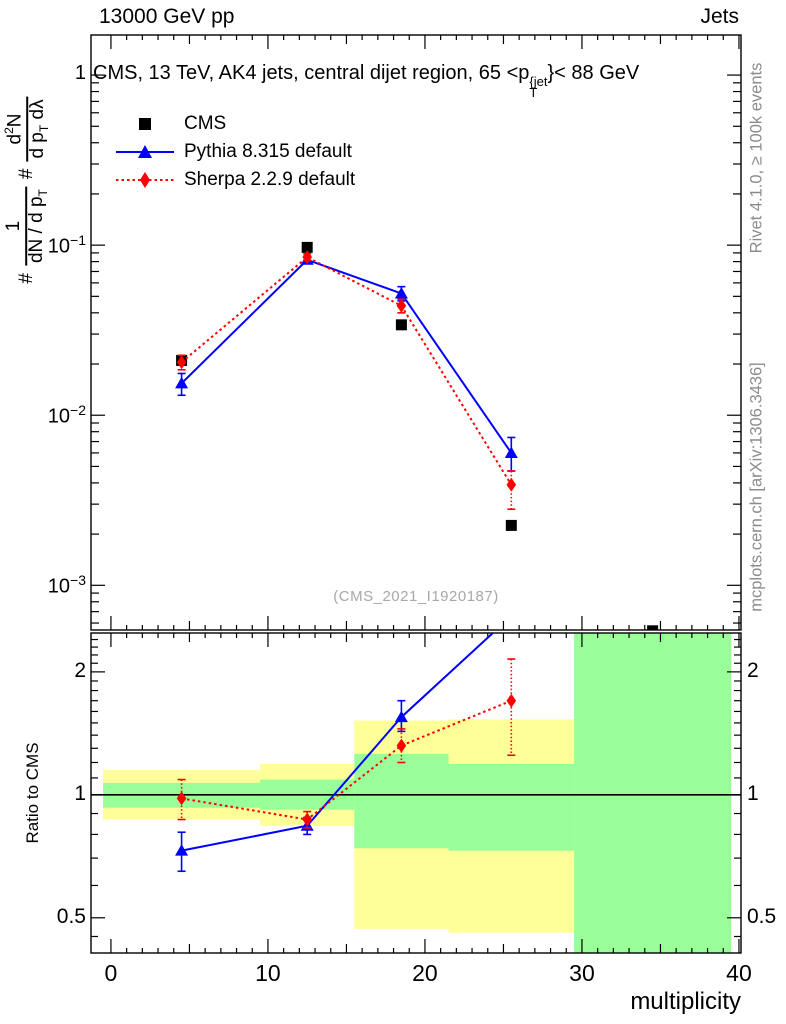  Describe the element at coordinates (685, 1001) in the screenshot. I see `x-axis-title: multiplicity` at that location.